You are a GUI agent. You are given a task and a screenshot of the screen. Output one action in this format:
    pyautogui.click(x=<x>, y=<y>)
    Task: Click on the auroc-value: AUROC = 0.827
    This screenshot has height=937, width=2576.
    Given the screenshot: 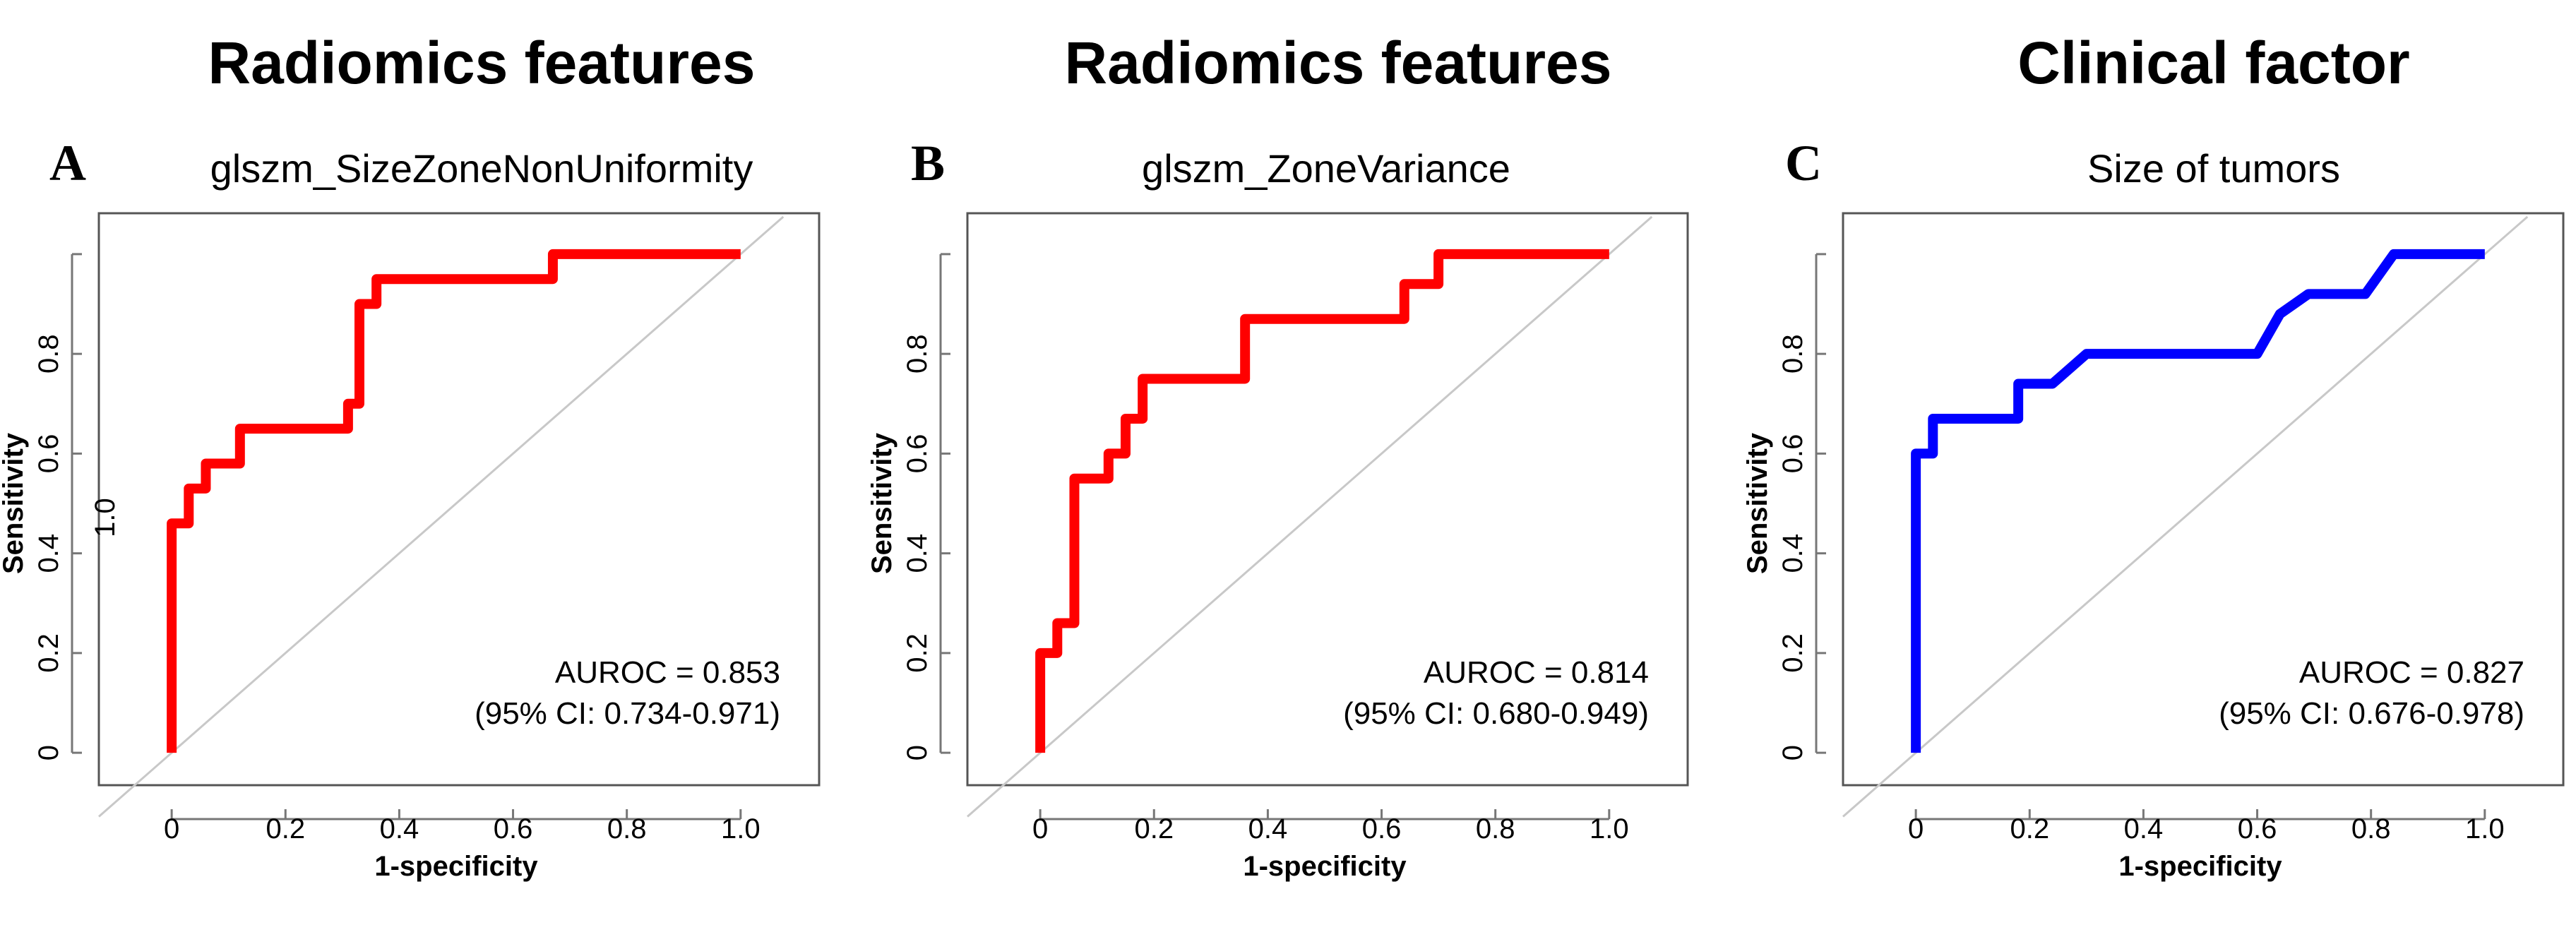 What is the action you would take?
    pyautogui.click(x=2411, y=672)
    